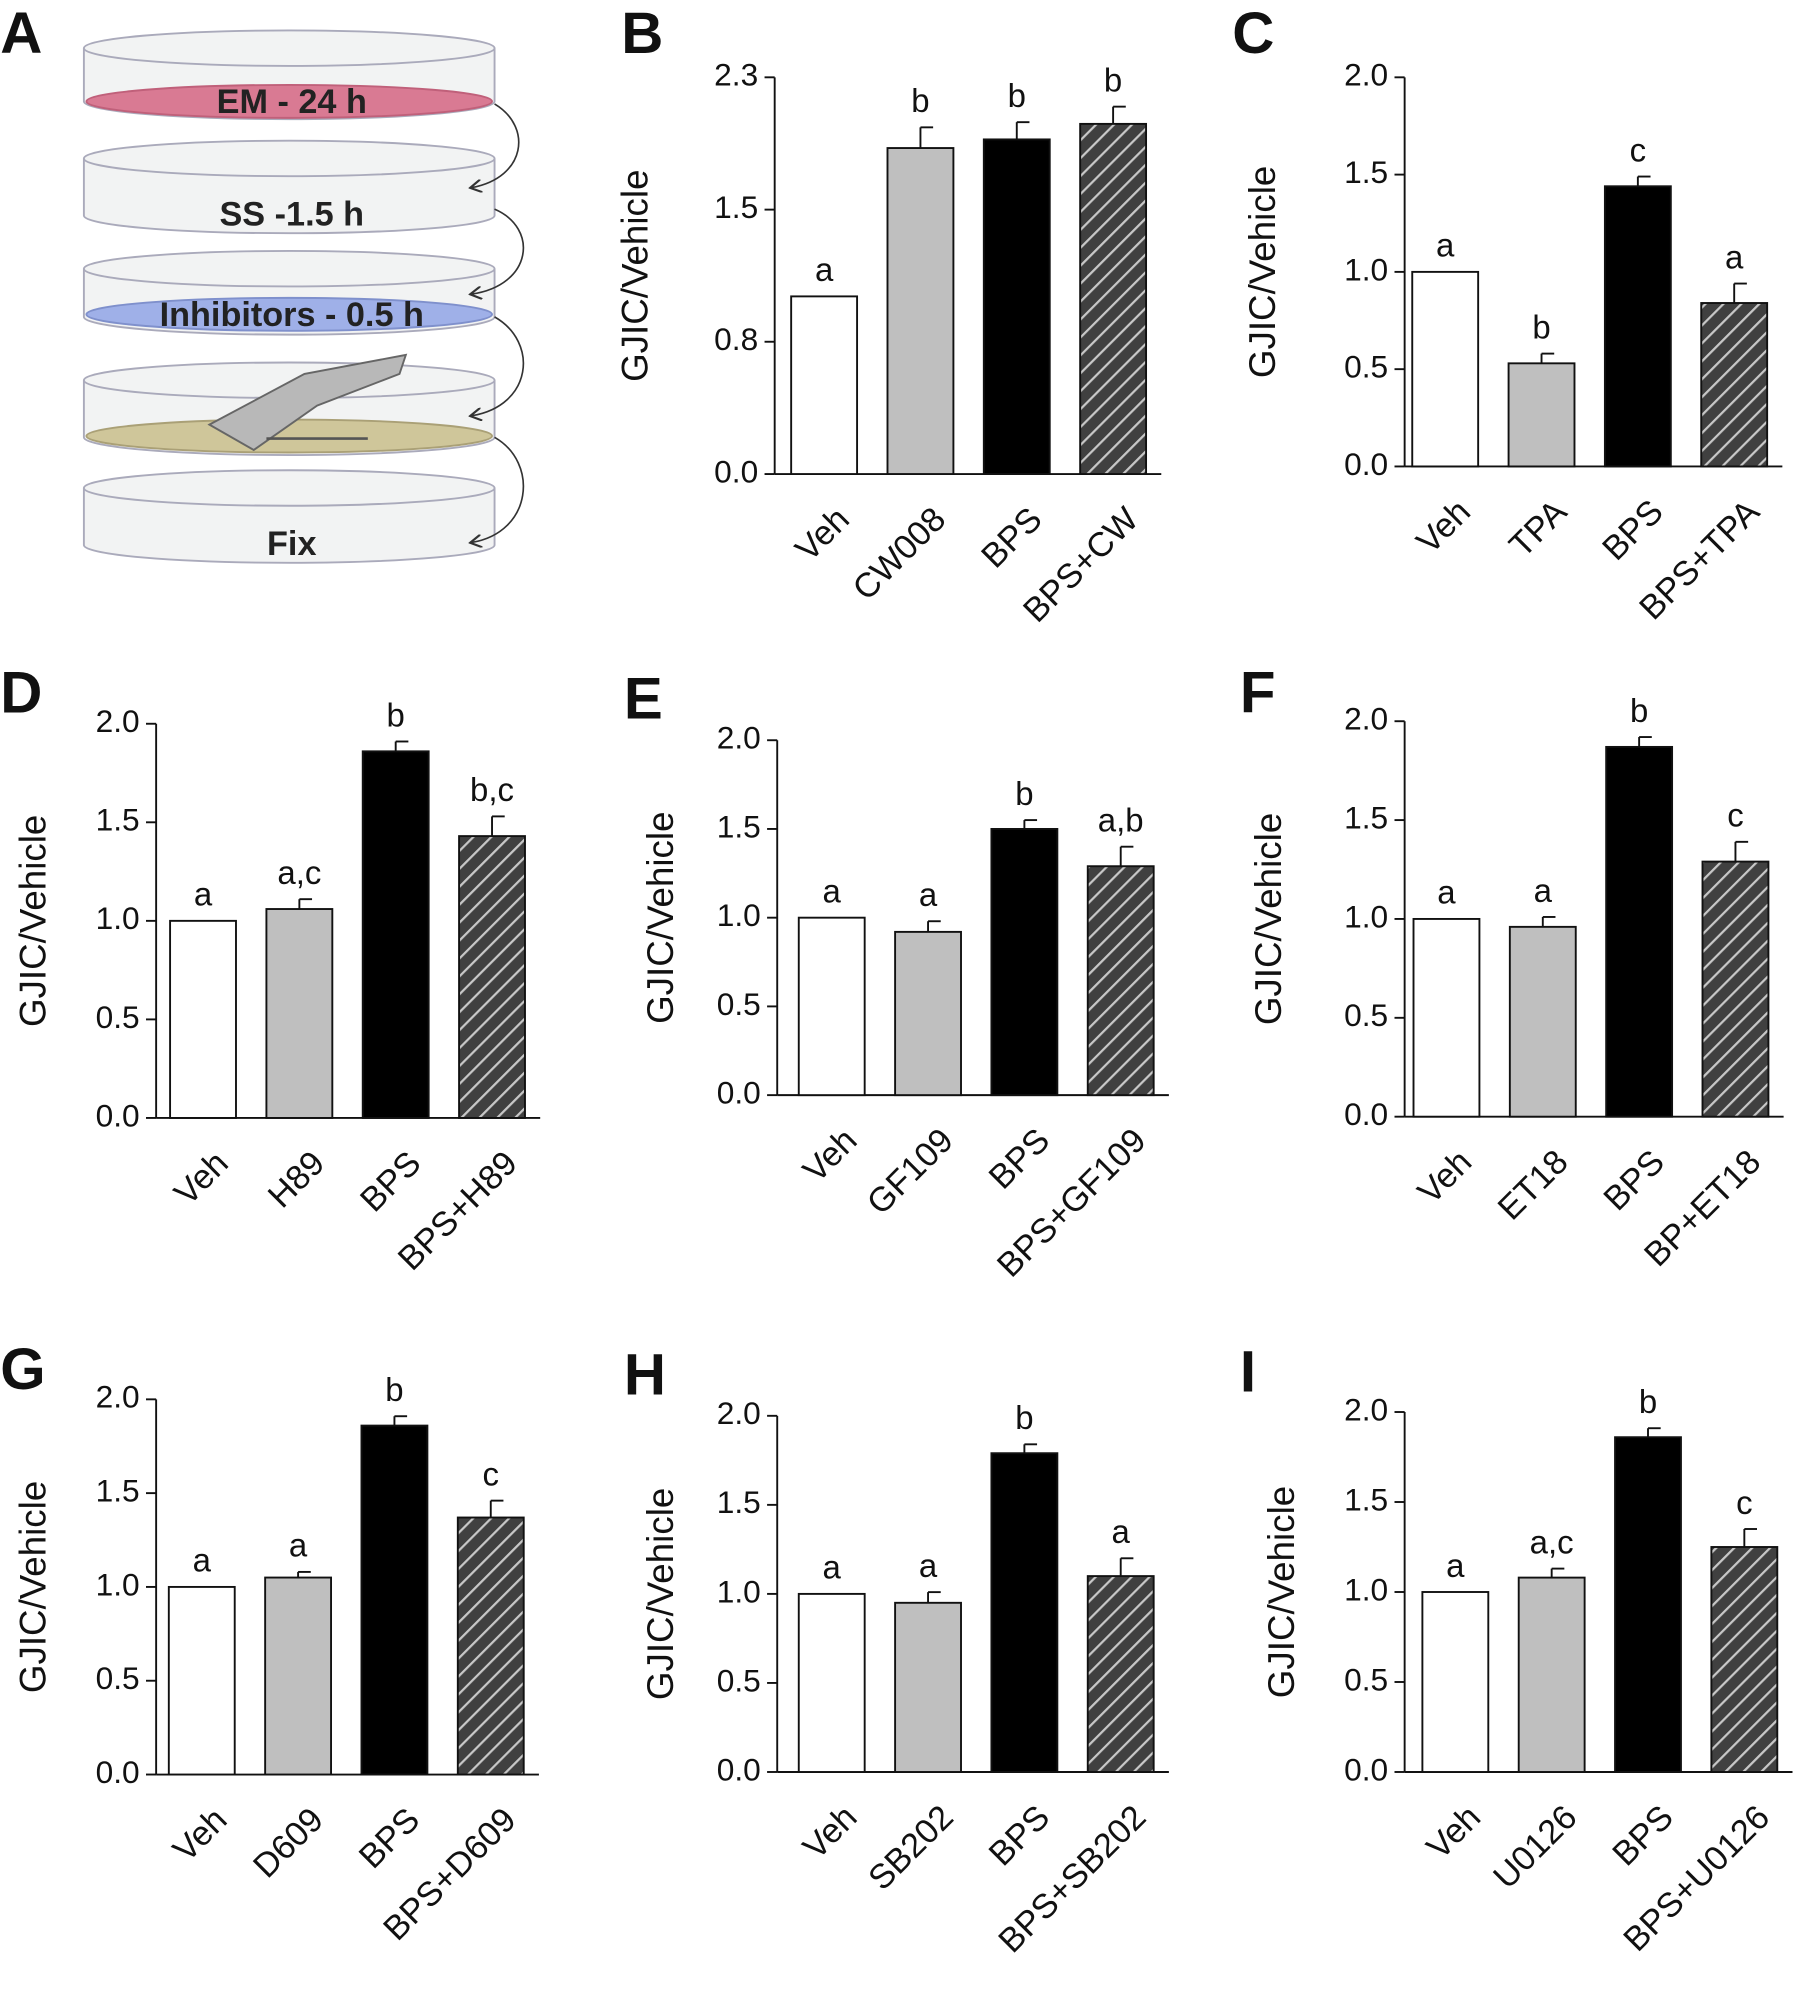 The width and height of the screenshot is (1794, 1990). What do you see at coordinates (22, 1369) in the screenshot?
I see `panel-label: G` at bounding box center [22, 1369].